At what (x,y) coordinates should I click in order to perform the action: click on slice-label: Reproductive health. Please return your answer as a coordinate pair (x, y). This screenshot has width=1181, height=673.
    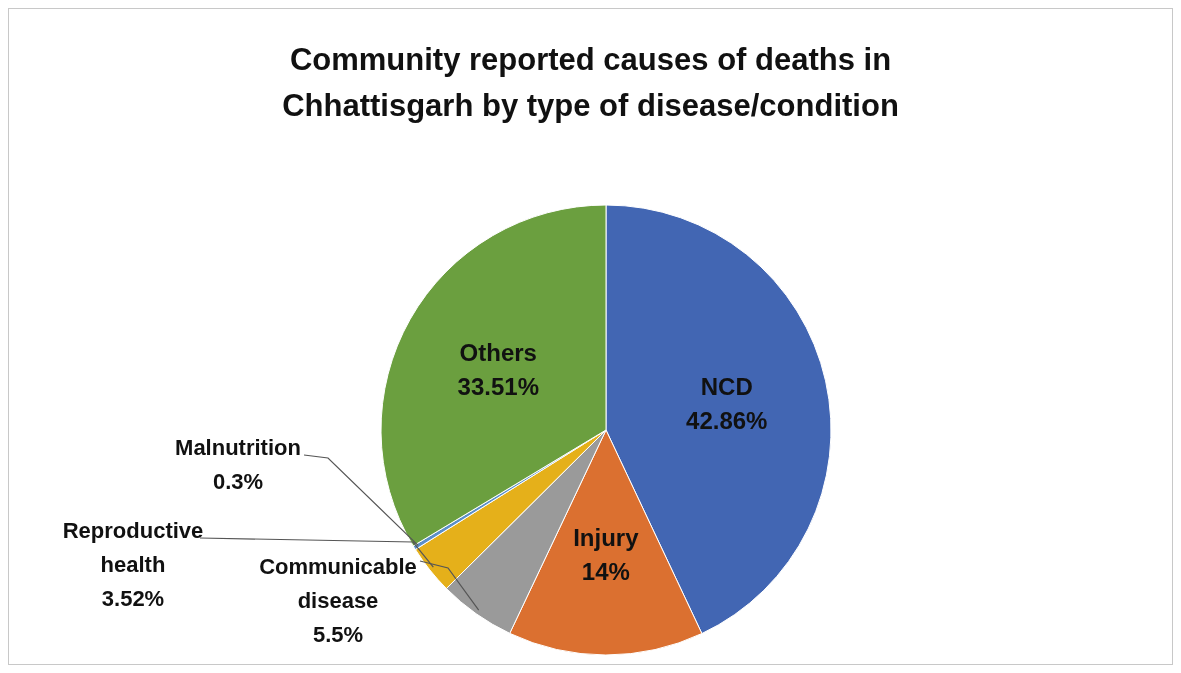
    Looking at the image, I should click on (133, 547).